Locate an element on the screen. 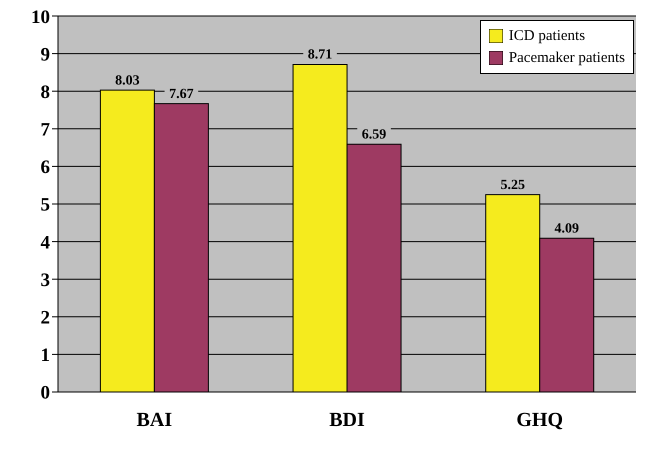 This screenshot has width=652, height=454. data-label: 6.59 is located at coordinates (374, 134).